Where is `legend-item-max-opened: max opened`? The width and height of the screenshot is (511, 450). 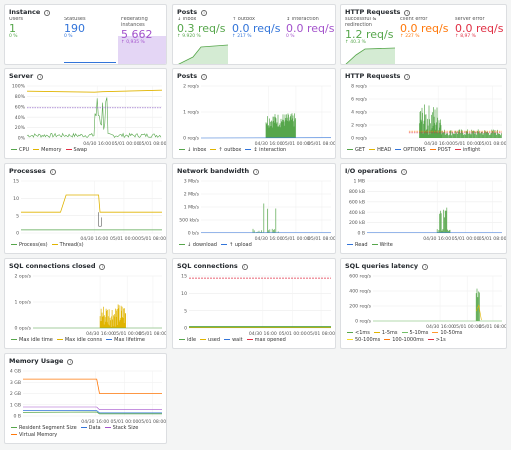
legend-item-max-opened: max opened is located at coordinates (266, 340).